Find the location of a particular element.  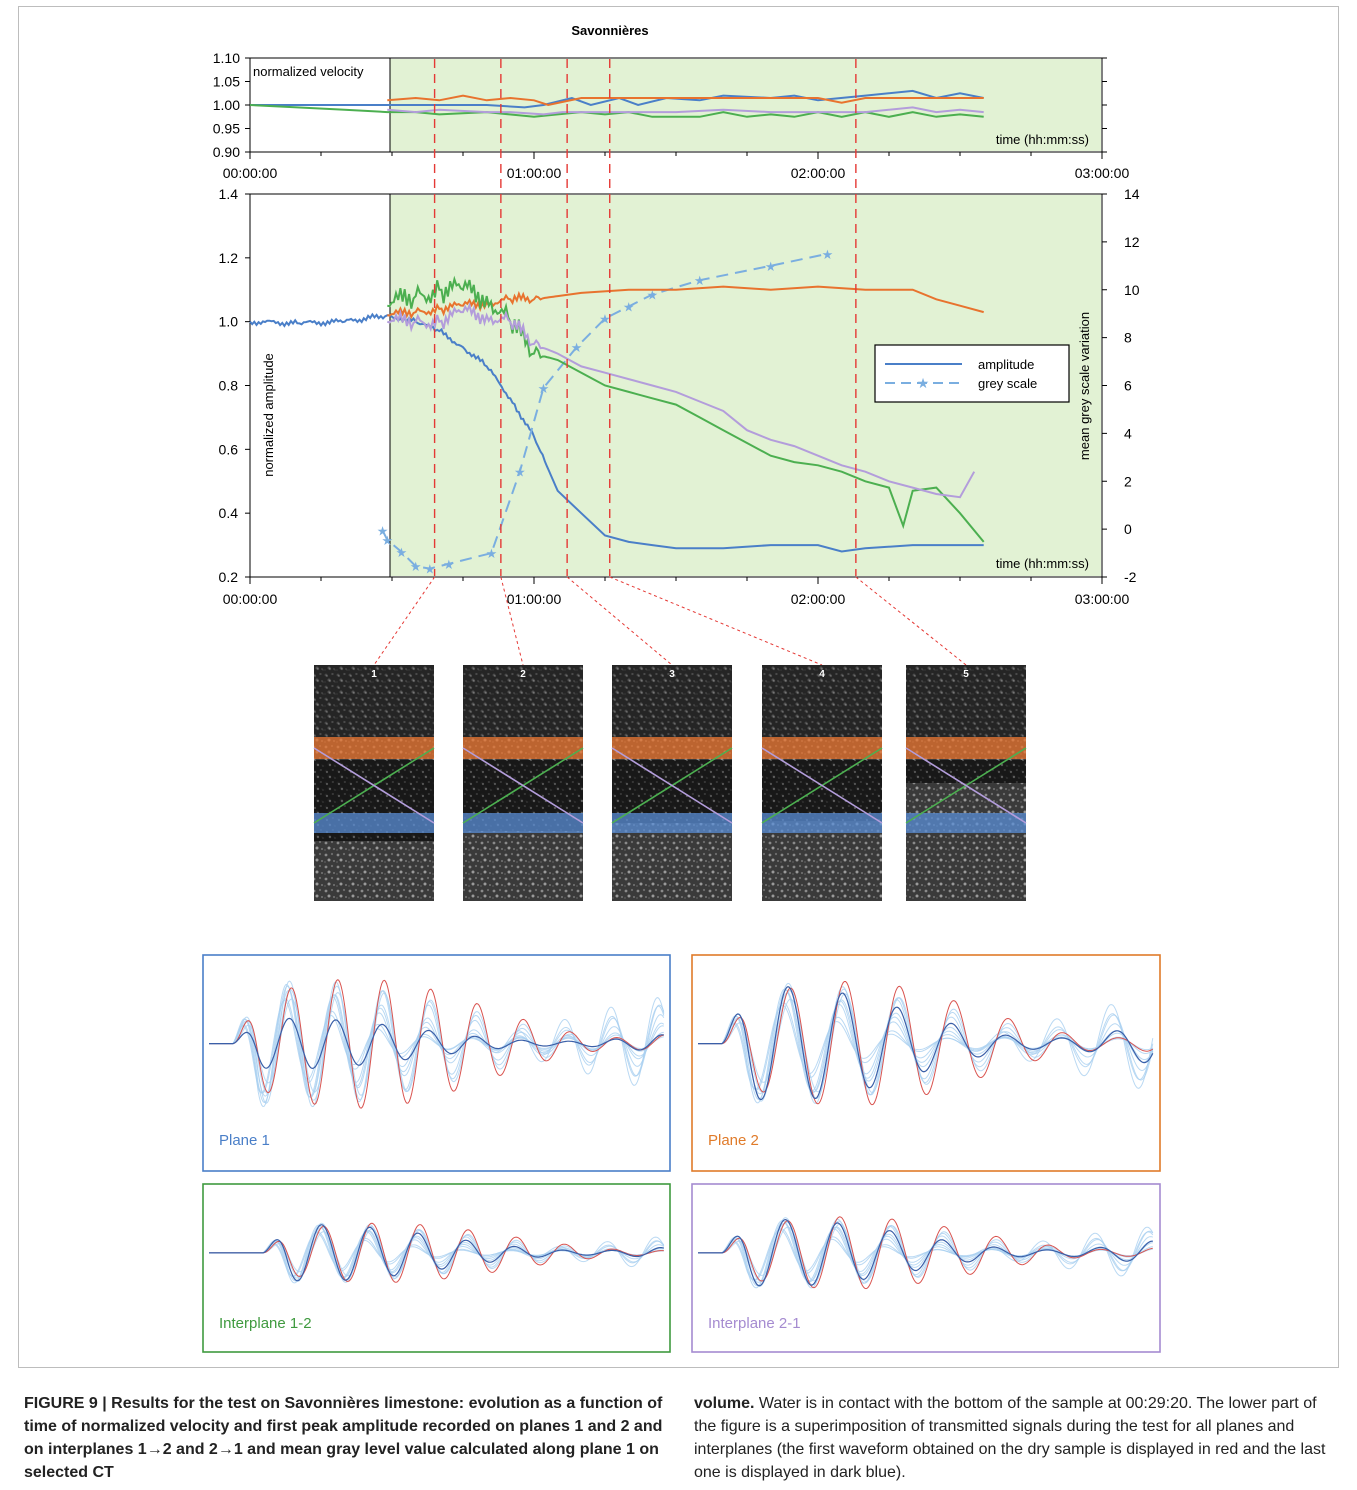

legend-star-icon: ★ is located at coordinates (923, 383).